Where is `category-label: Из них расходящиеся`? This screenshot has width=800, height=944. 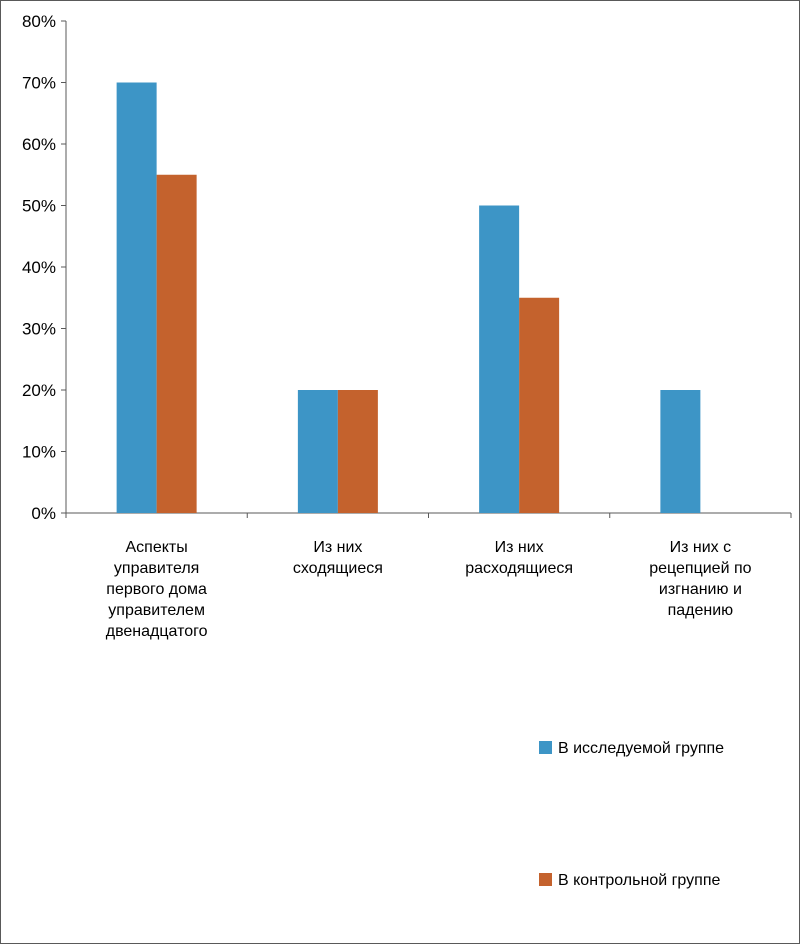 category-label: Из них расходящиеся is located at coordinates (519, 558).